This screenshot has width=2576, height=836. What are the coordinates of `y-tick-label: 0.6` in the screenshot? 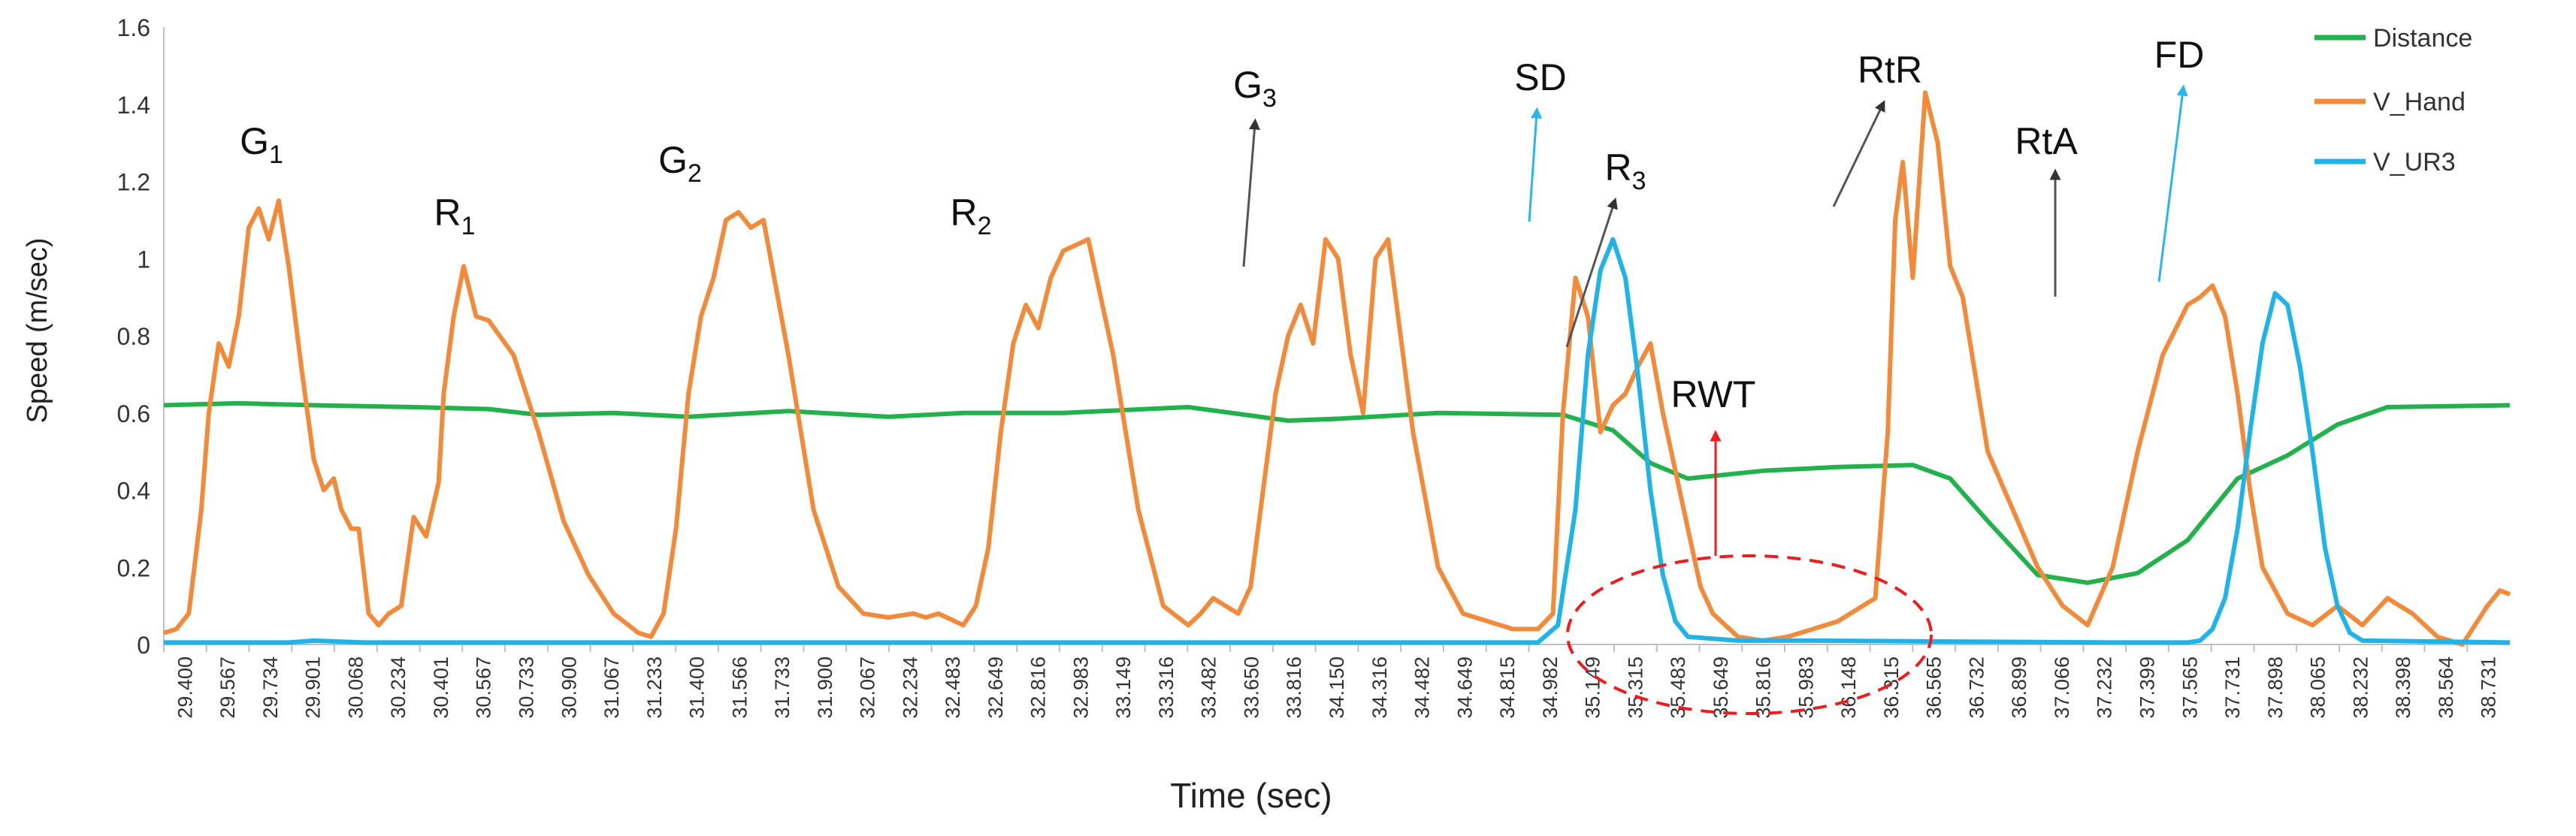 It's located at (133, 413).